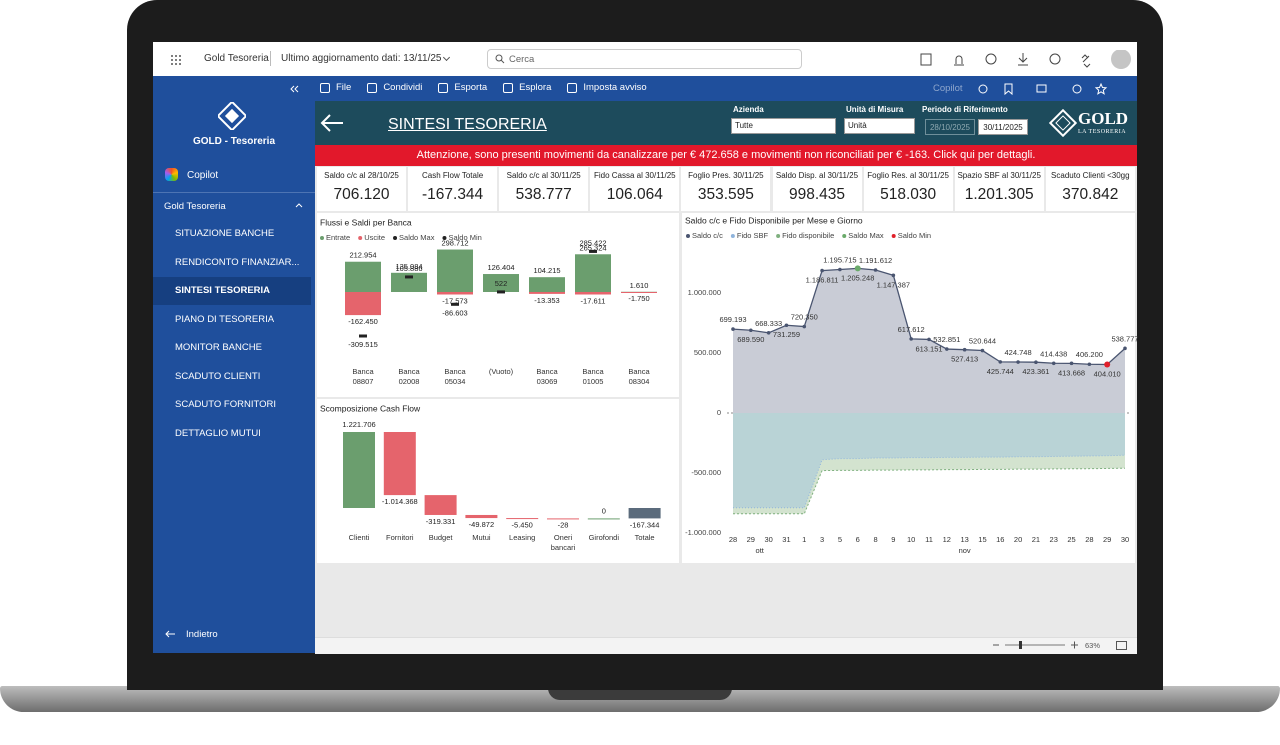  What do you see at coordinates (454, 300) in the screenshot?
I see `data-label: -17.573` at bounding box center [454, 300].